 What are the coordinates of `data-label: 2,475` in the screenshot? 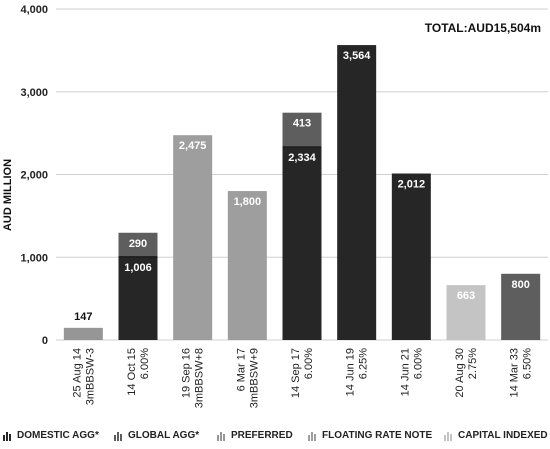 It's located at (193, 146).